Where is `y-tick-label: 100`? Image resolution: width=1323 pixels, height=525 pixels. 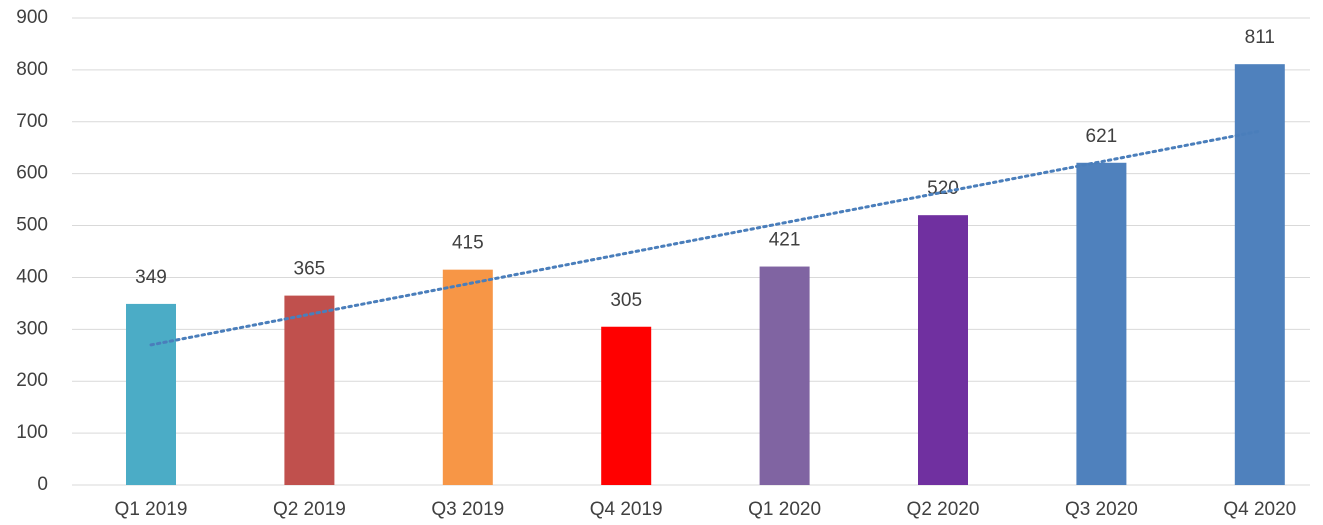 y-tick-label: 100 is located at coordinates (32, 432).